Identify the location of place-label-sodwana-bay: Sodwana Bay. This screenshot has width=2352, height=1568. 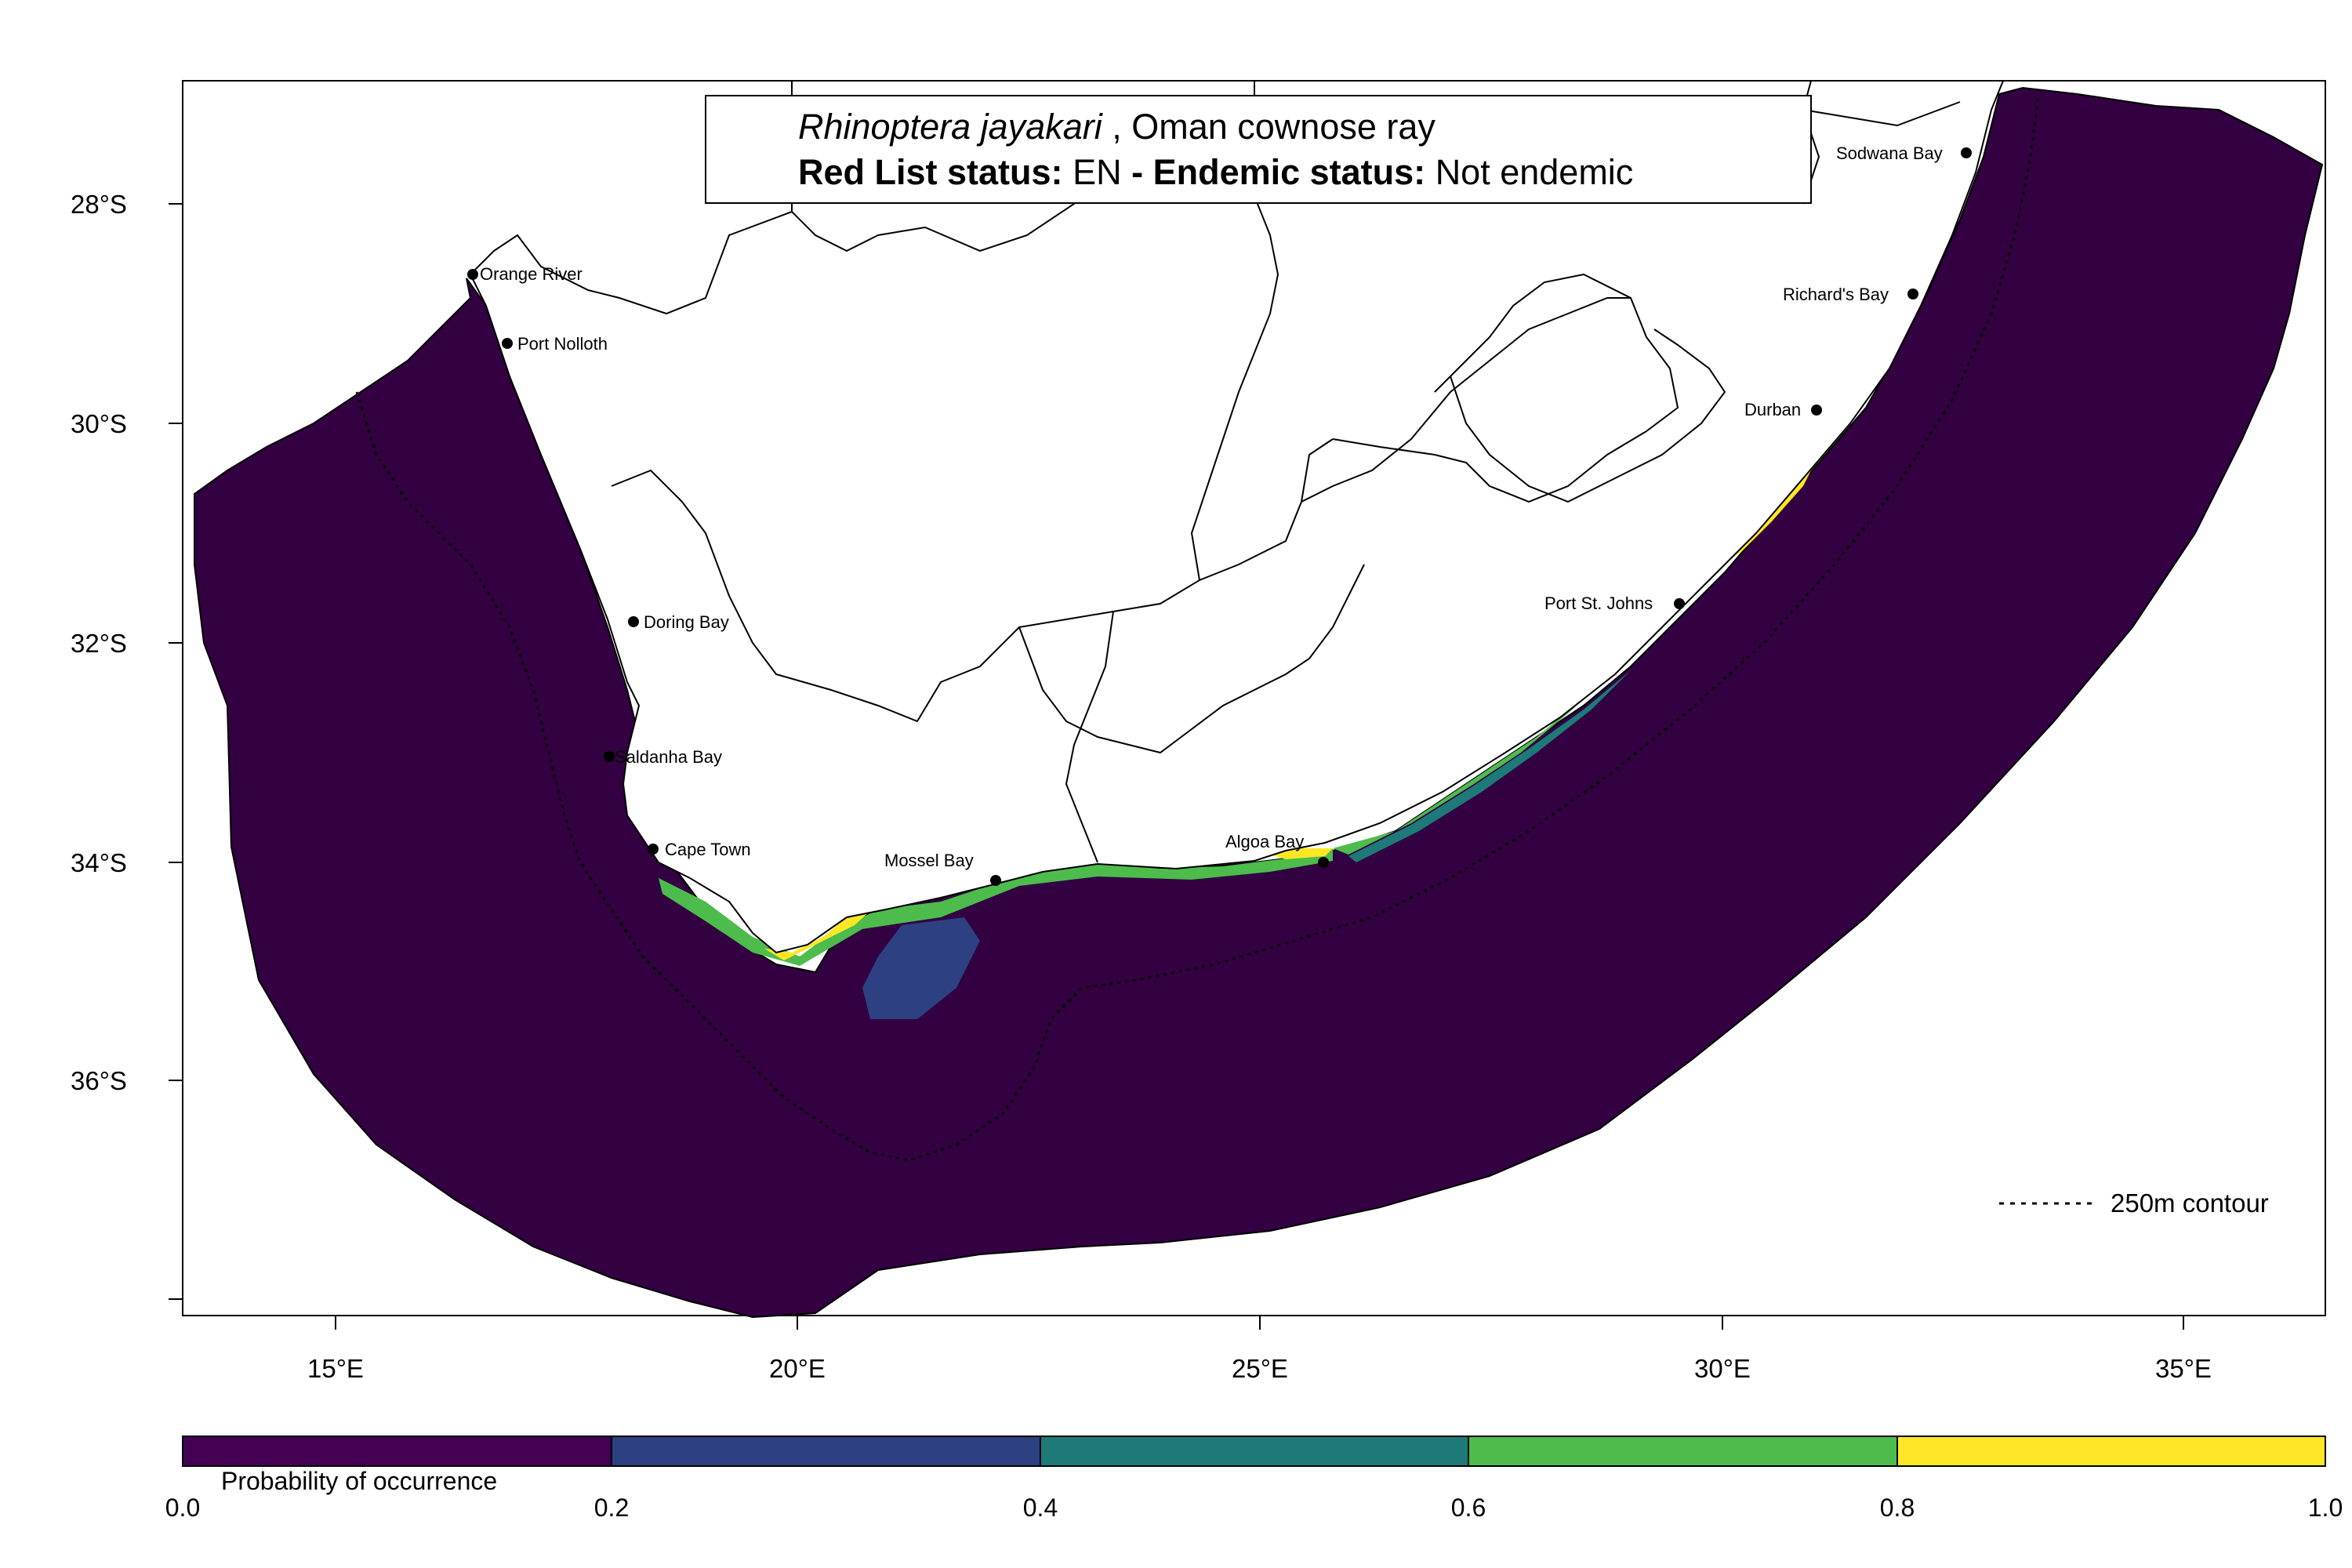
(1889, 153).